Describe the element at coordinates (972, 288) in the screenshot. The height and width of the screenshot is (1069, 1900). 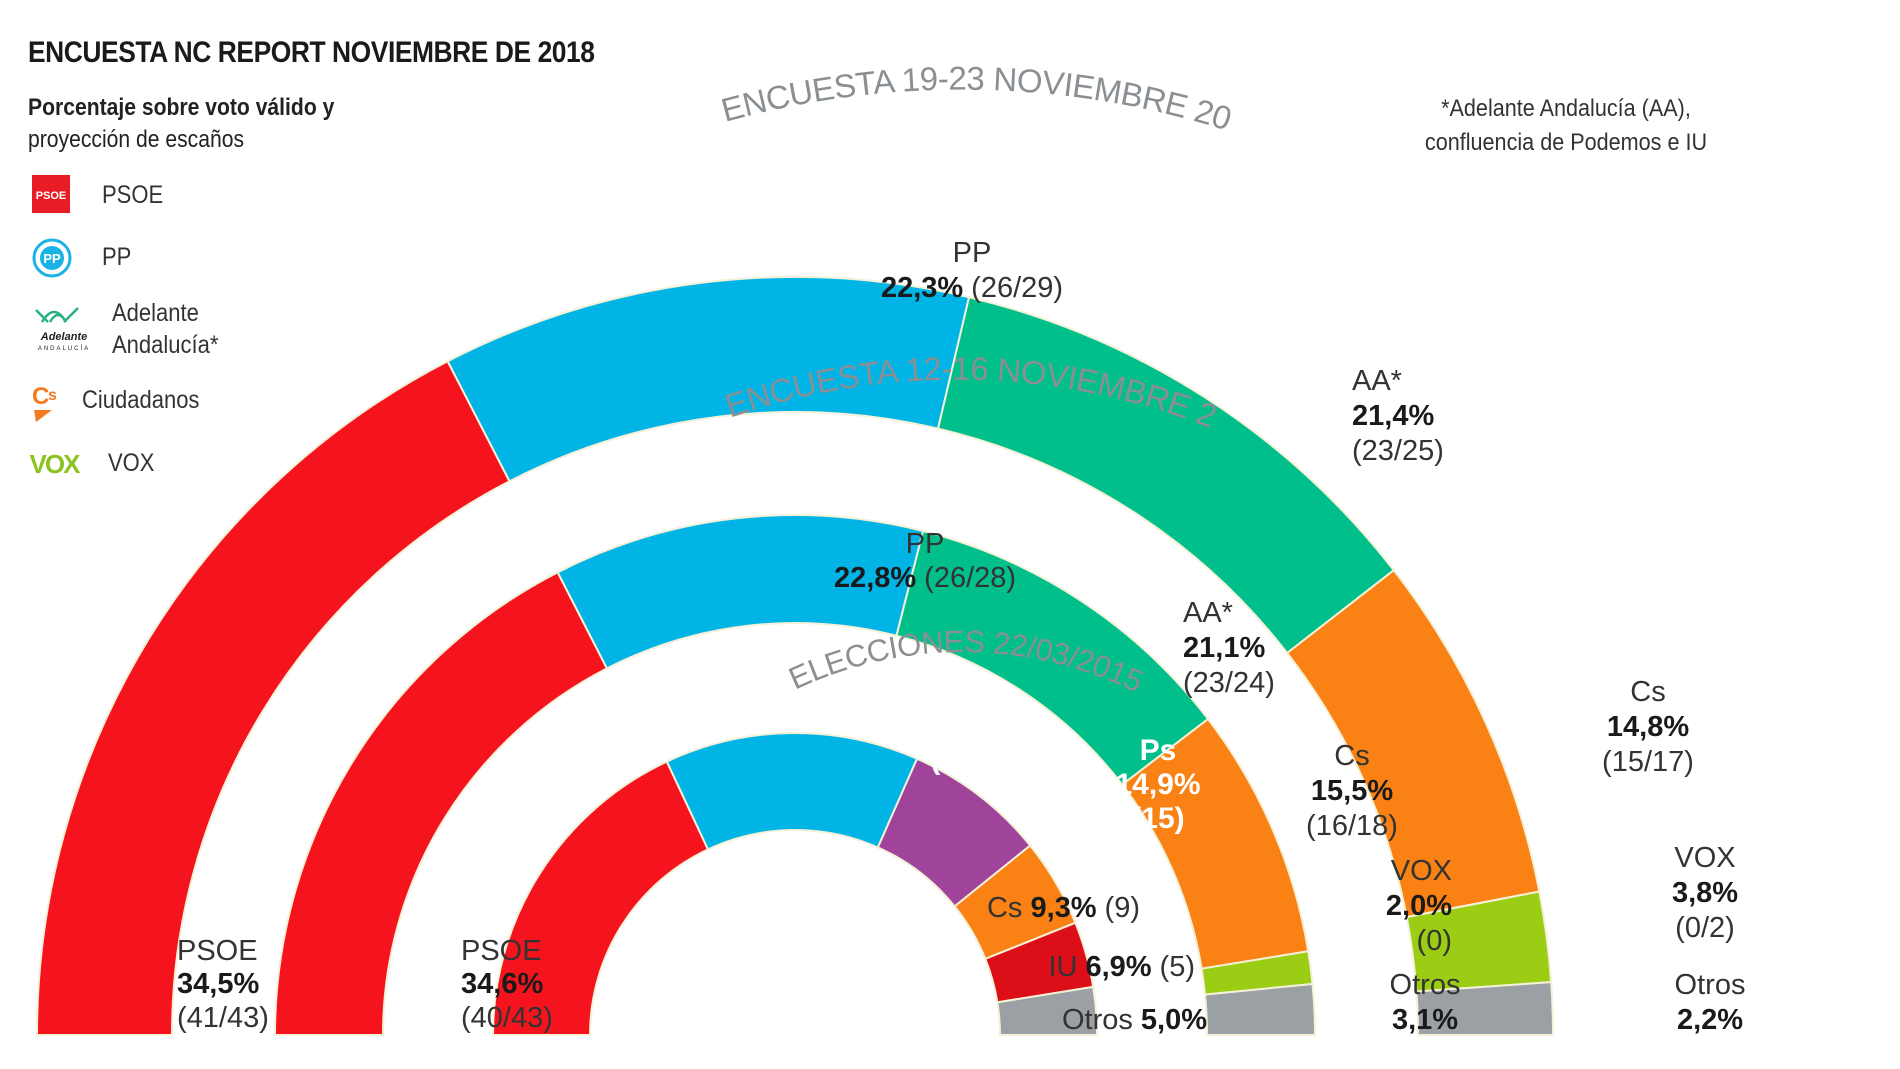
I see `svg-text:22,3%(26/29): 22,3% (26/29)` at that location.